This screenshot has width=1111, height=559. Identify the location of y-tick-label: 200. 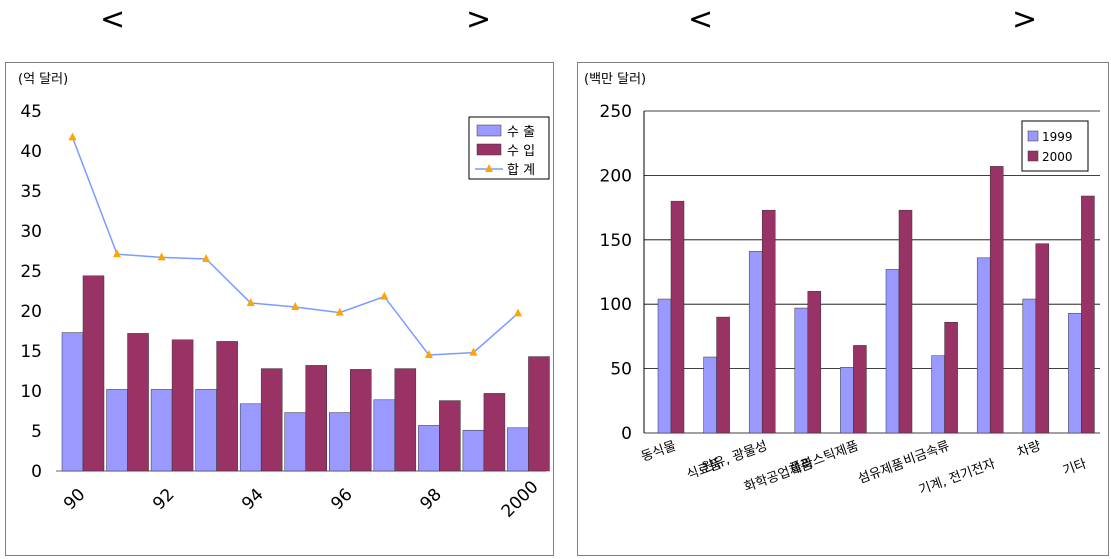
(616, 176).